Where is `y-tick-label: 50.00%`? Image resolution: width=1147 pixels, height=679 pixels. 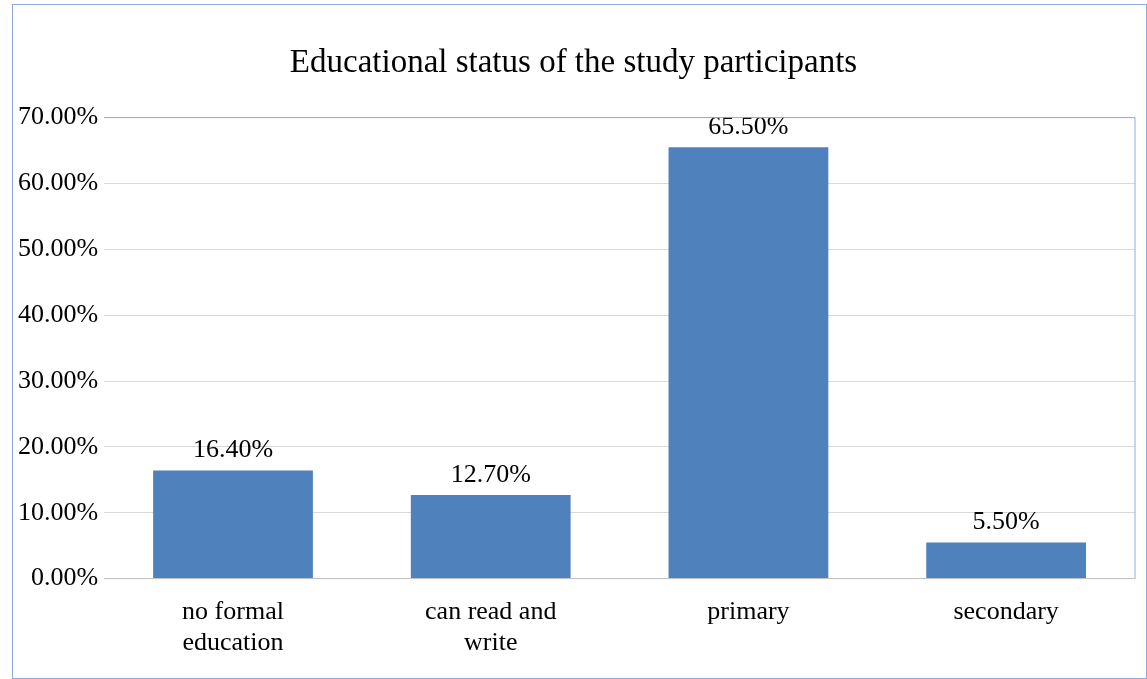
y-tick-label: 50.00% is located at coordinates (58, 248).